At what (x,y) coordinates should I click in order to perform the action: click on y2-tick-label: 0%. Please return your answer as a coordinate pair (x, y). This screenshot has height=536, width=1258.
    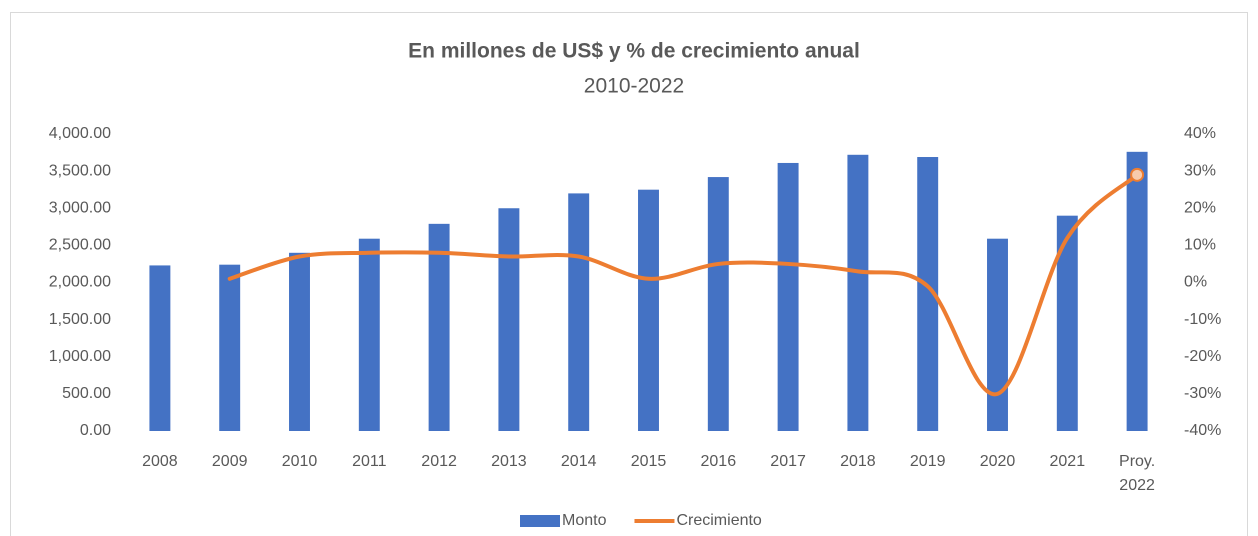
    Looking at the image, I should click on (1195, 282).